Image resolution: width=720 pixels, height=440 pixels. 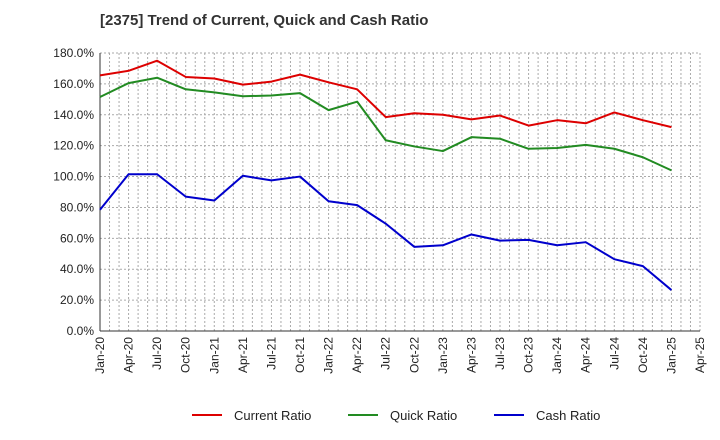 I want to click on x-tick-label: Apr-20, so click(x=129, y=355).